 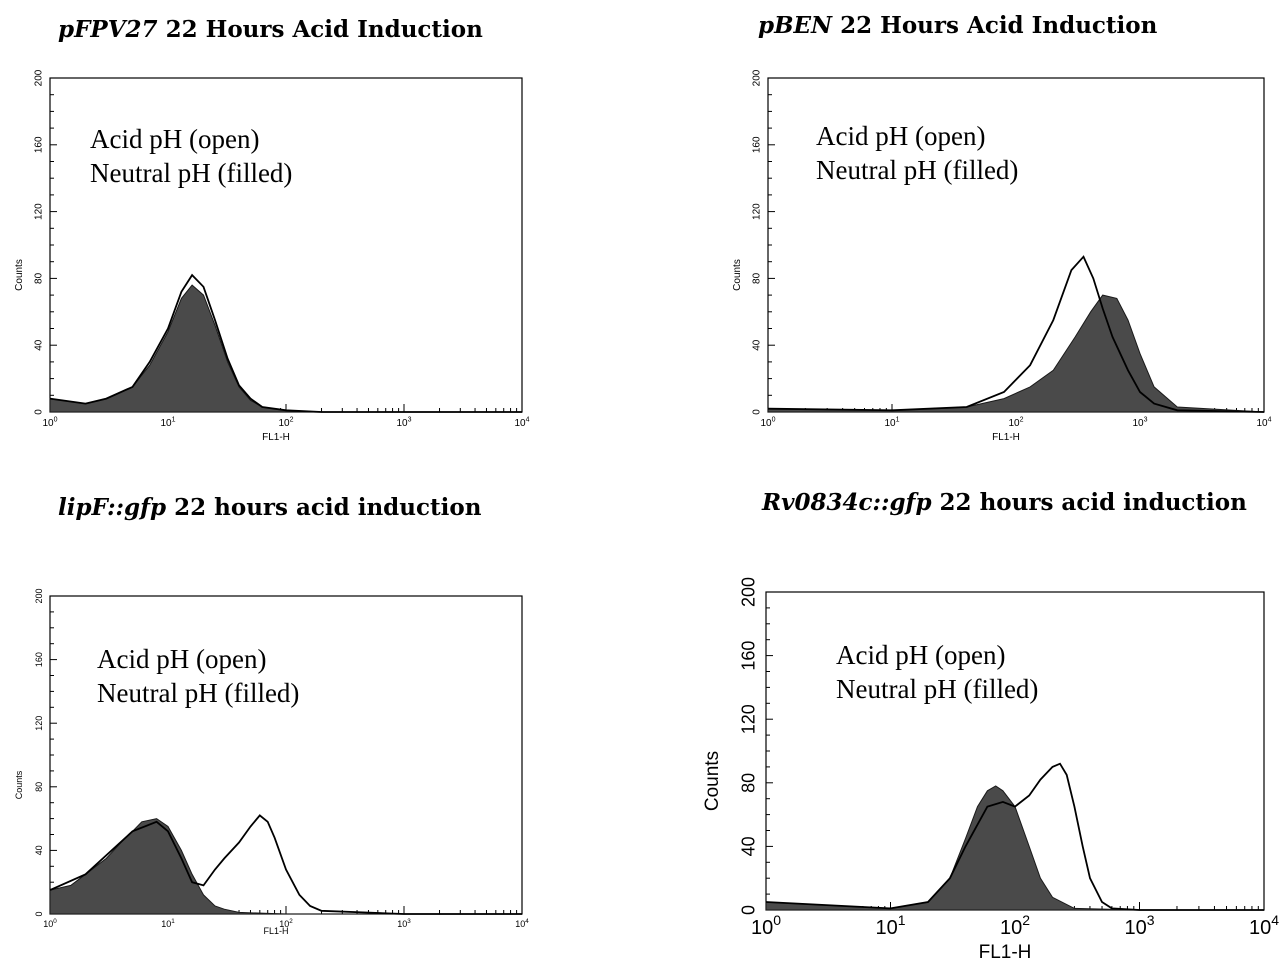 I want to click on chart-title-italic: pFPV27, so click(x=108, y=29).